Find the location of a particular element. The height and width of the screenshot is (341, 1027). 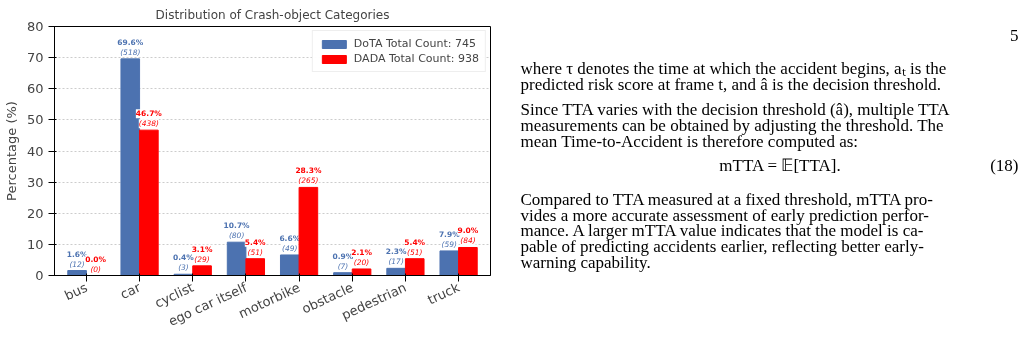

y-tick-label: 80 is located at coordinates (35, 26).